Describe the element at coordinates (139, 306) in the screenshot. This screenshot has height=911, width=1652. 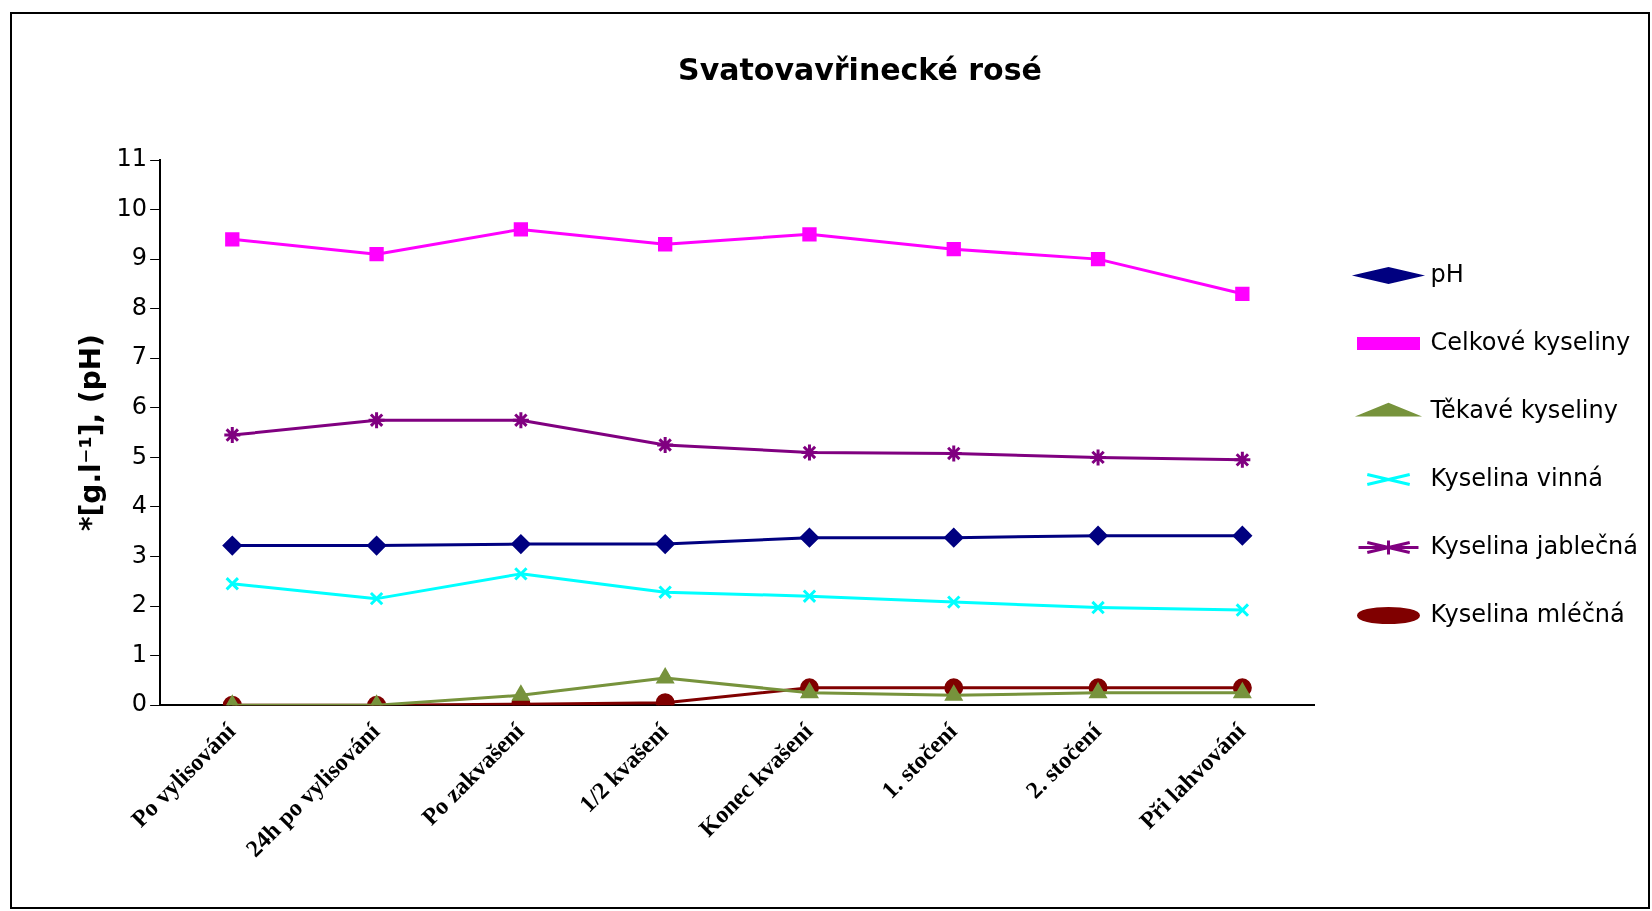
I see `y-tick-label: 8` at that location.